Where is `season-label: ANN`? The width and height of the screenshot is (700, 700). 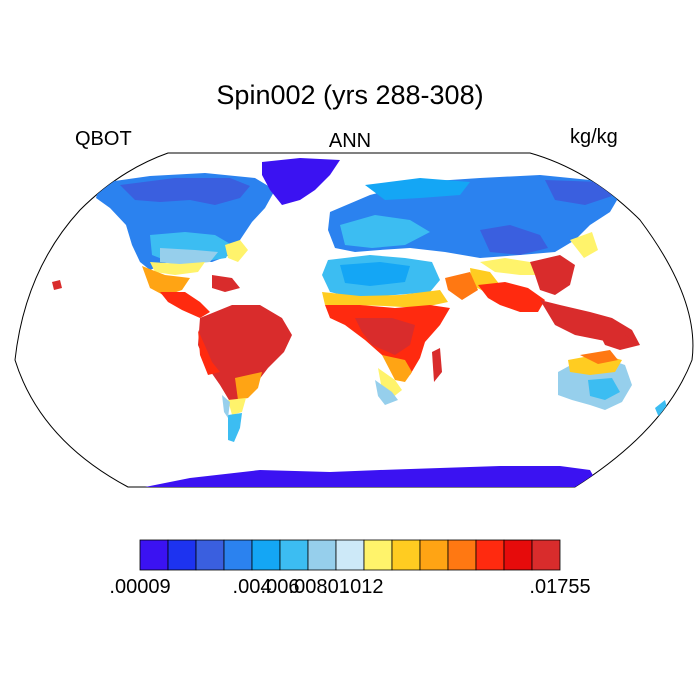
season-label: ANN is located at coordinates (350, 141).